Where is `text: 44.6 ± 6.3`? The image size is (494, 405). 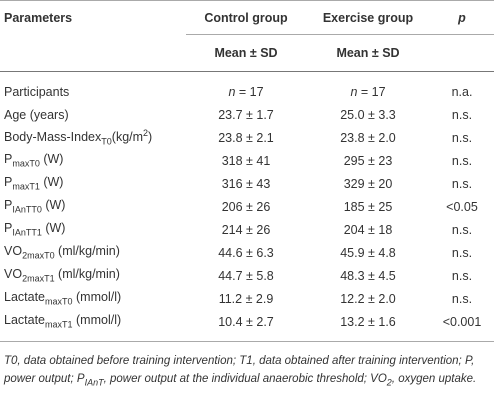 text: 44.6 ± 6.3 is located at coordinates (246, 252).